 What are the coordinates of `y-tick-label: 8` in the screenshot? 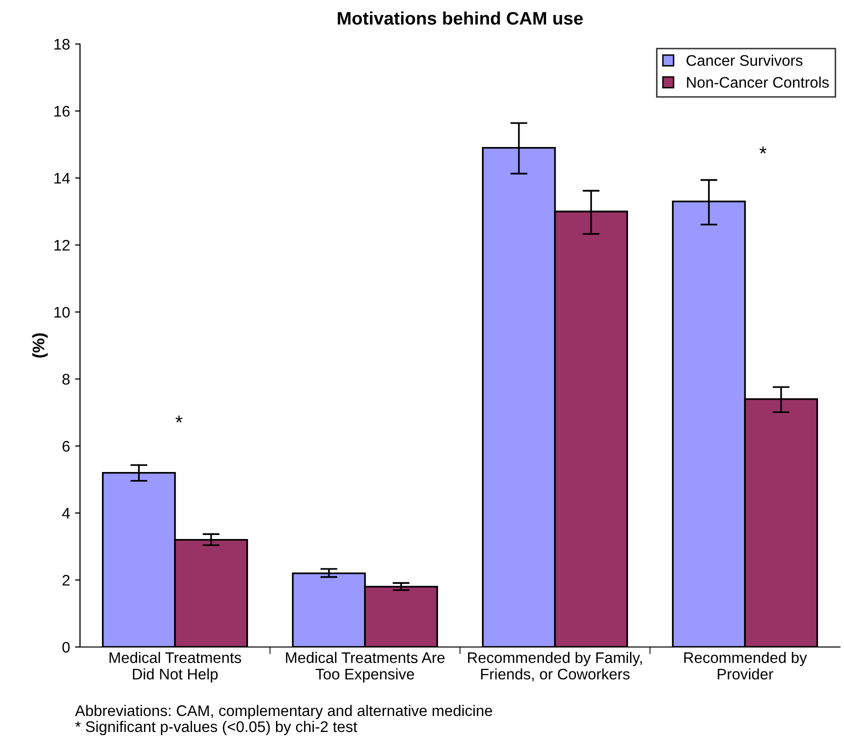 It's located at (66, 379).